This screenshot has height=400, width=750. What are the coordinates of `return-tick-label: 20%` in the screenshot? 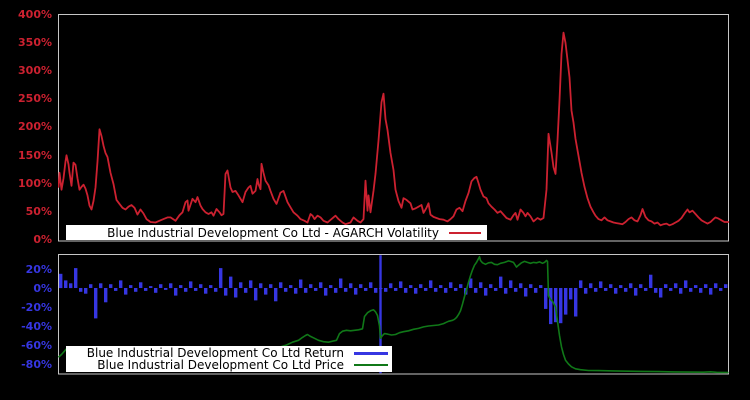 It's located at (38, 269).